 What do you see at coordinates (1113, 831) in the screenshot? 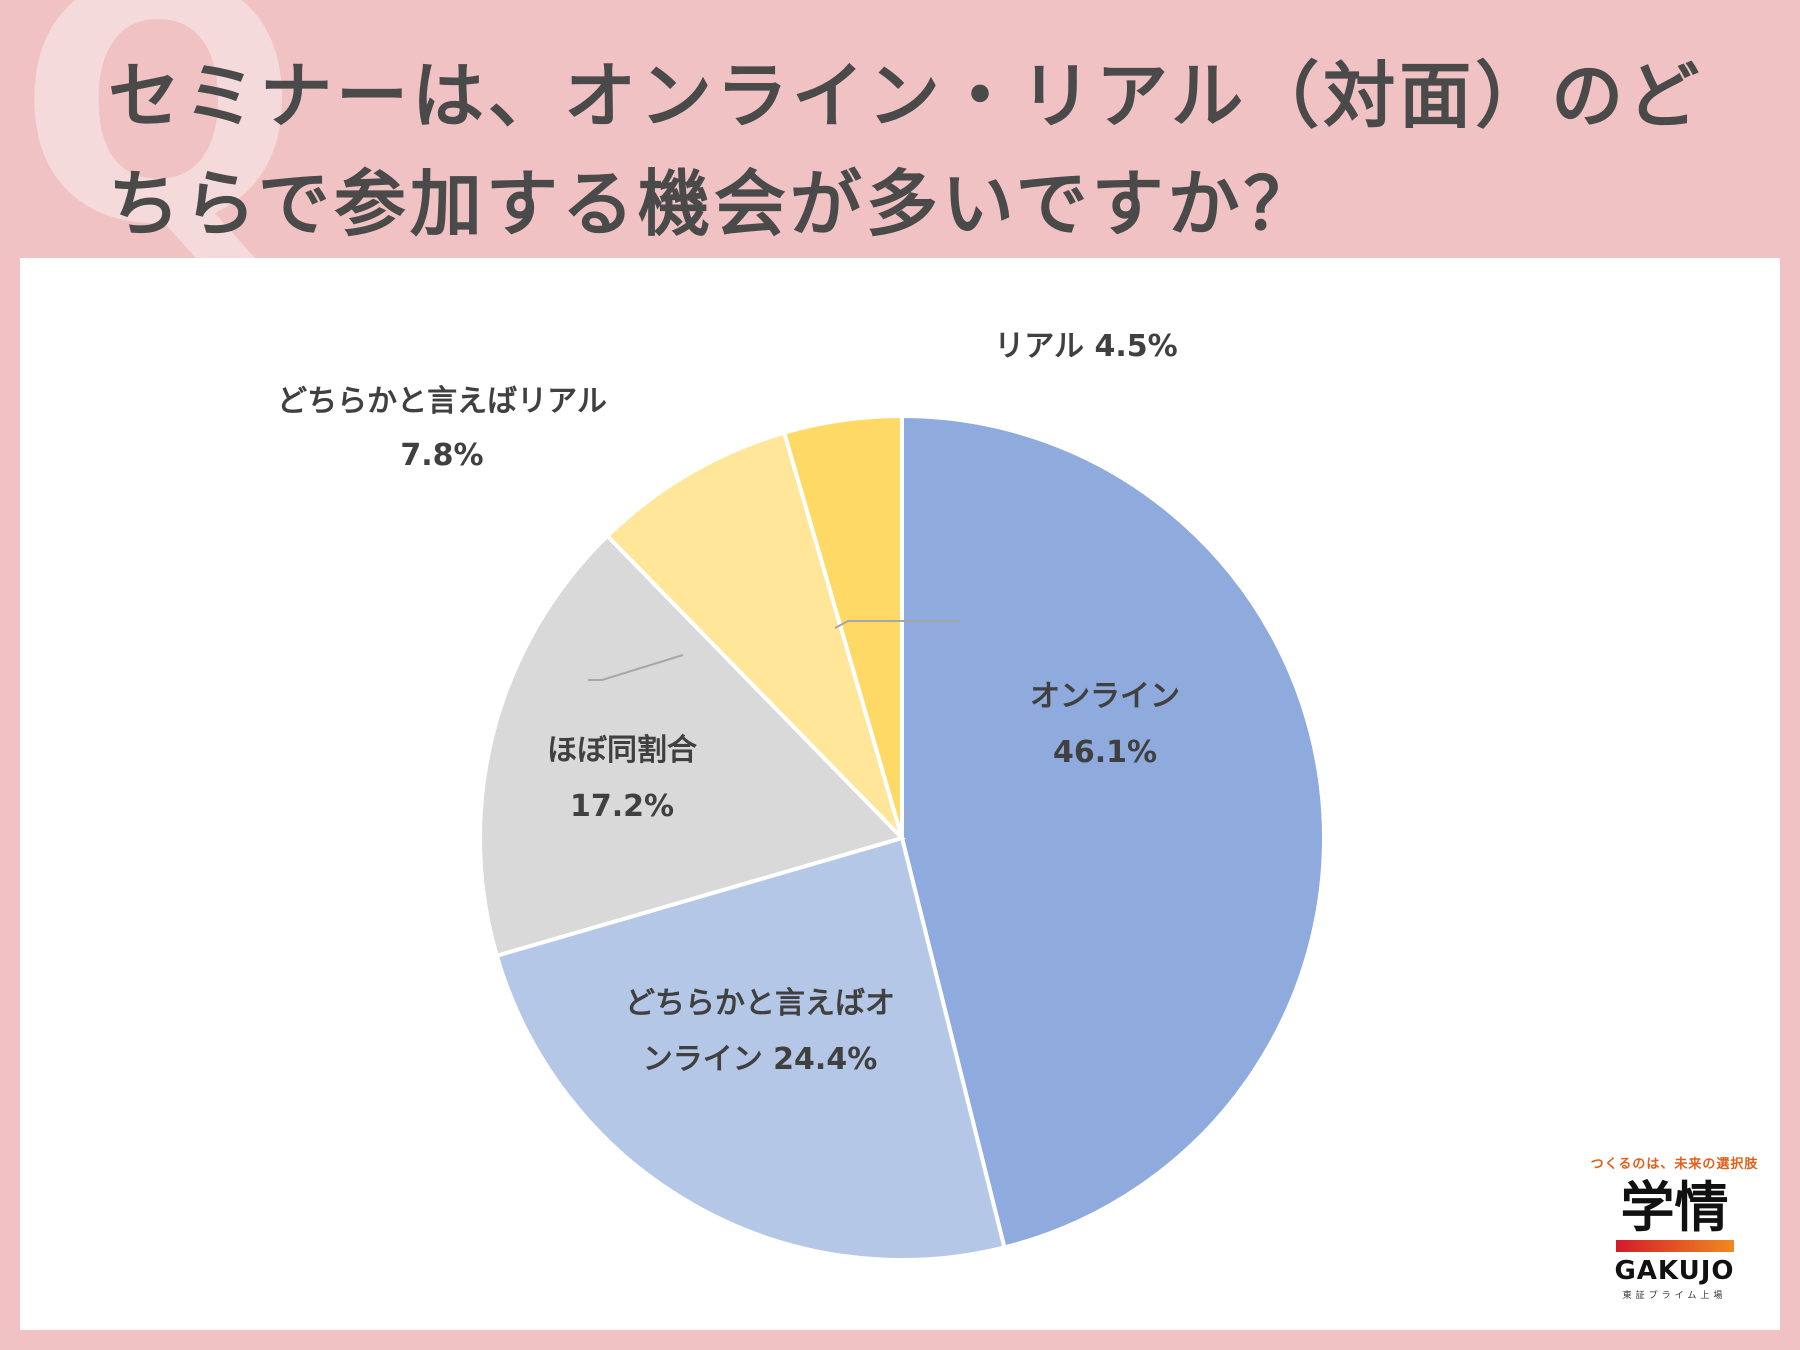
I see `pie-slice-online` at bounding box center [1113, 831].